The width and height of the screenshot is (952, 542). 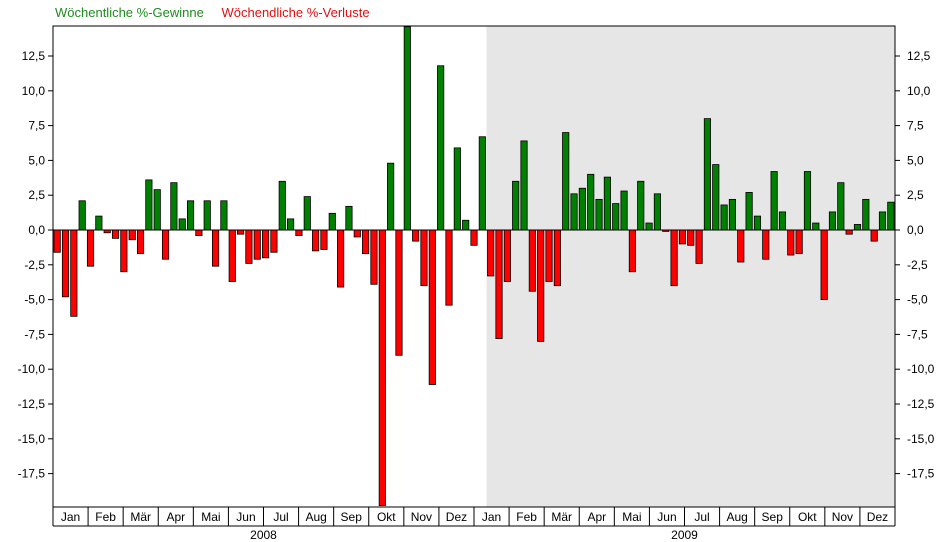 What do you see at coordinates (34, 334) in the screenshot?
I see `y-tick-label-left: -7,5` at bounding box center [34, 334].